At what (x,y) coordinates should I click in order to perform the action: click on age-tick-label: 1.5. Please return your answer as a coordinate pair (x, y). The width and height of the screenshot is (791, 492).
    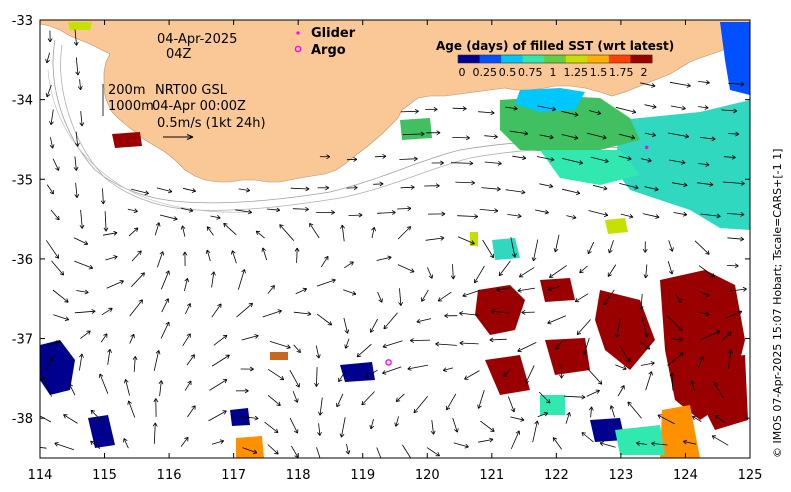
    Looking at the image, I should click on (599, 72).